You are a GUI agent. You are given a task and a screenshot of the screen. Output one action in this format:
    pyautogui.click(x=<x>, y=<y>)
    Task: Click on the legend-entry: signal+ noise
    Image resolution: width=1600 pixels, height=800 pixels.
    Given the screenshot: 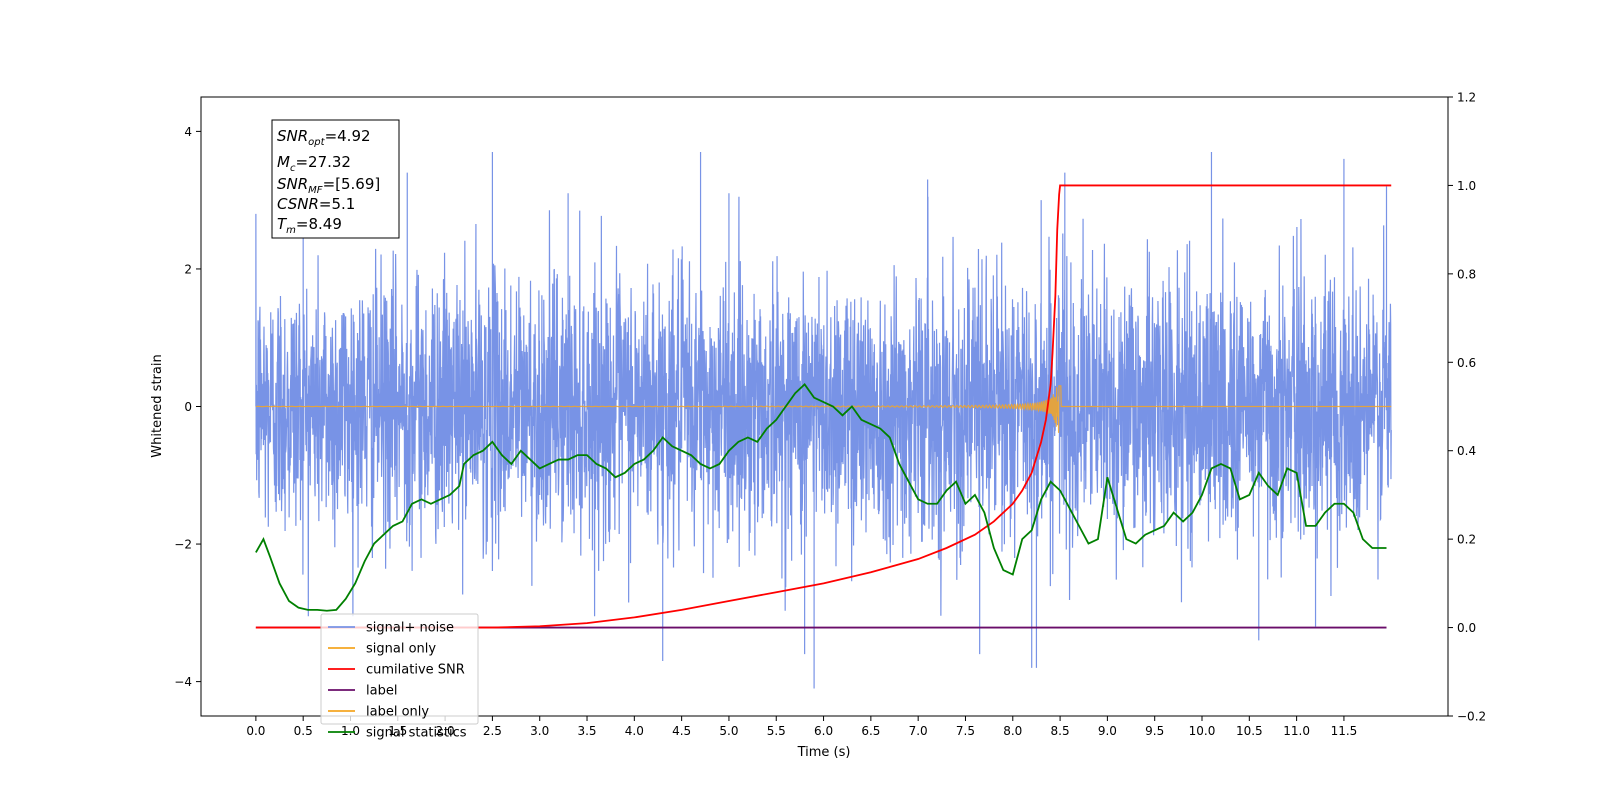 What is the action you would take?
    pyautogui.click(x=410, y=628)
    